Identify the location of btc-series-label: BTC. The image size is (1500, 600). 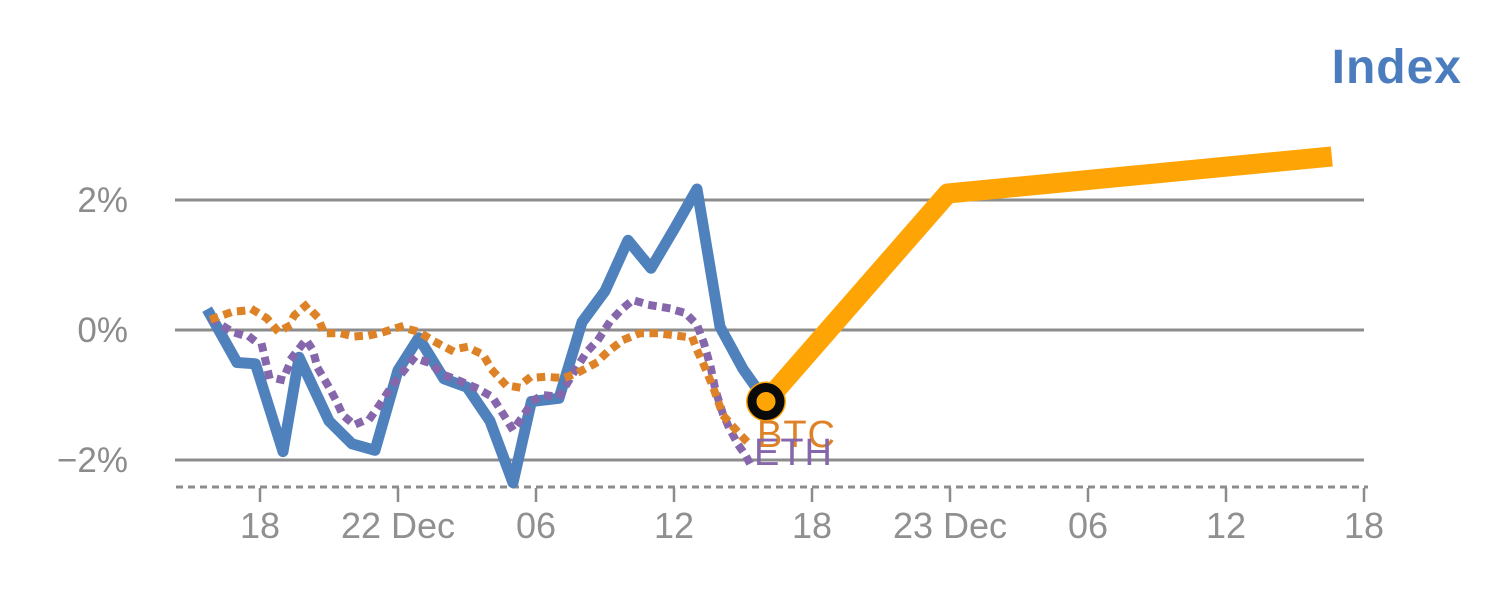
(796, 435).